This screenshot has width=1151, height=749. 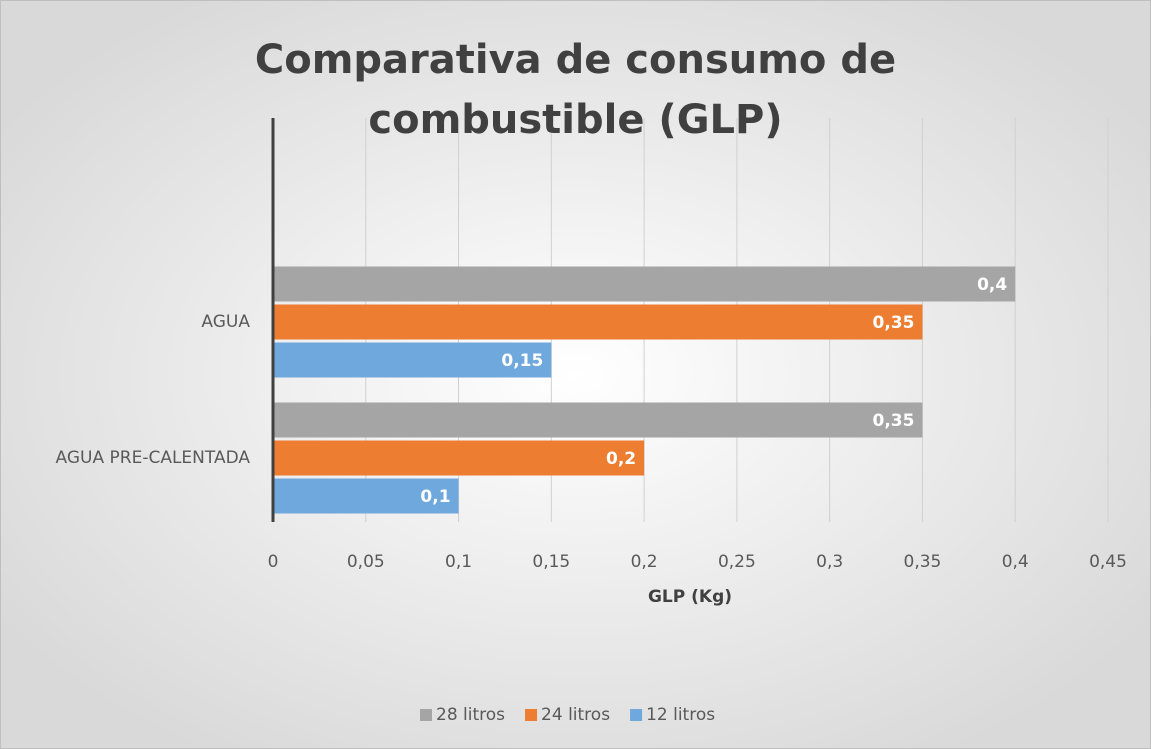 I want to click on x-tick-label: 0,15, so click(x=551, y=562).